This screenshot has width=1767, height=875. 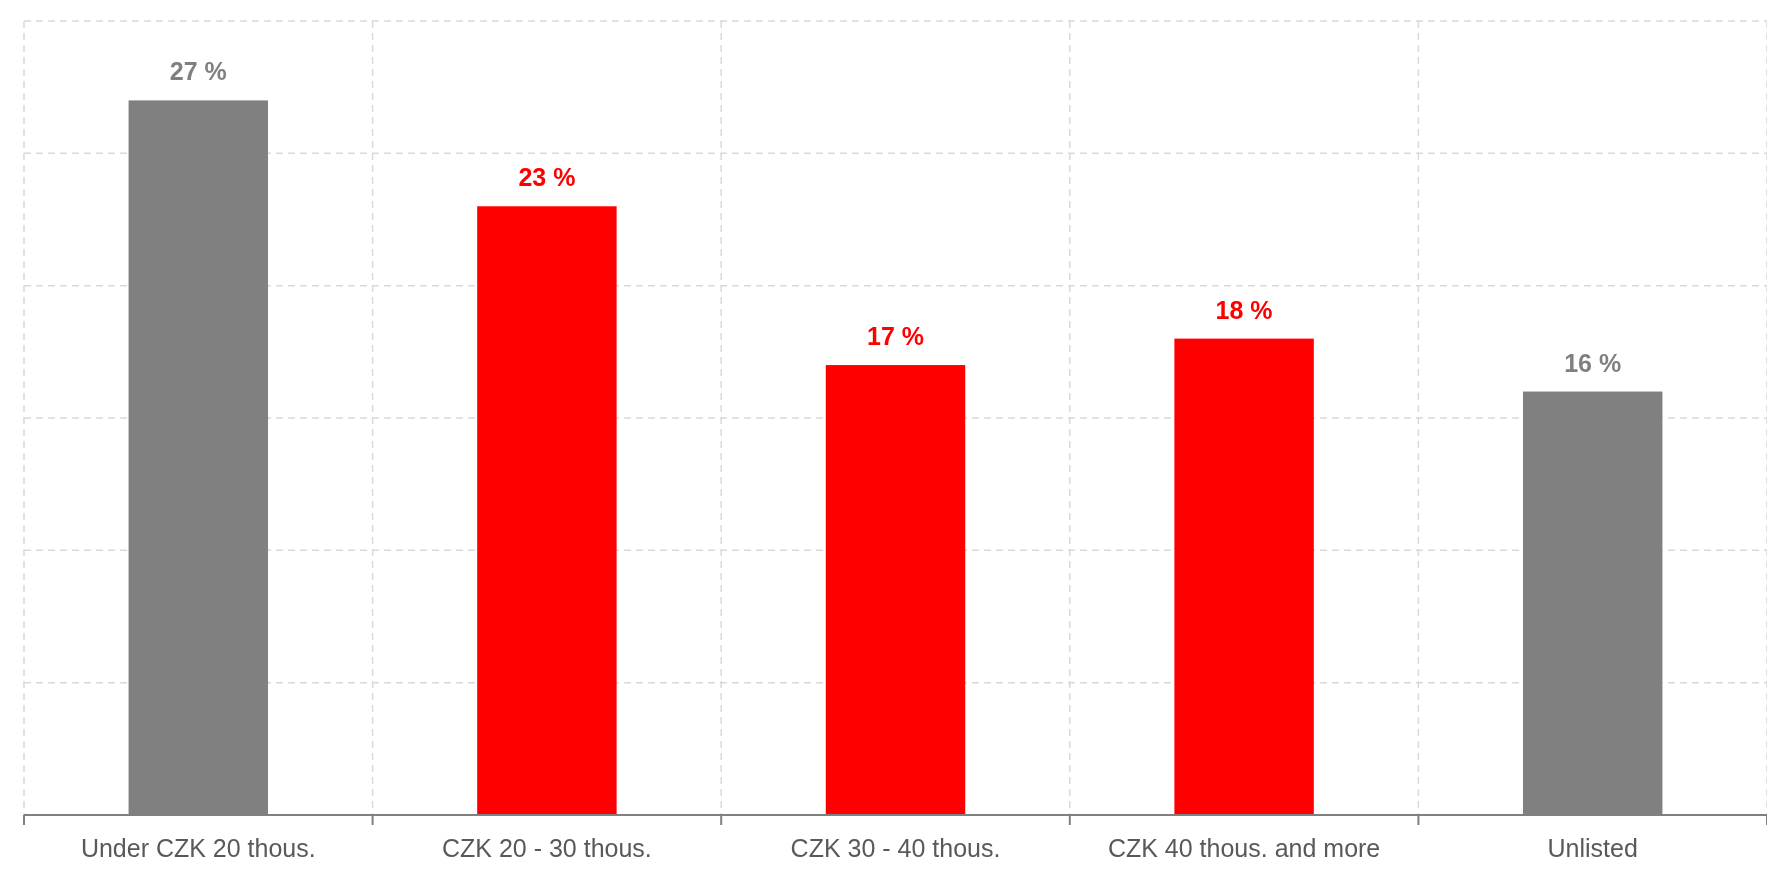 I want to click on data-label: 23 %, so click(x=547, y=177).